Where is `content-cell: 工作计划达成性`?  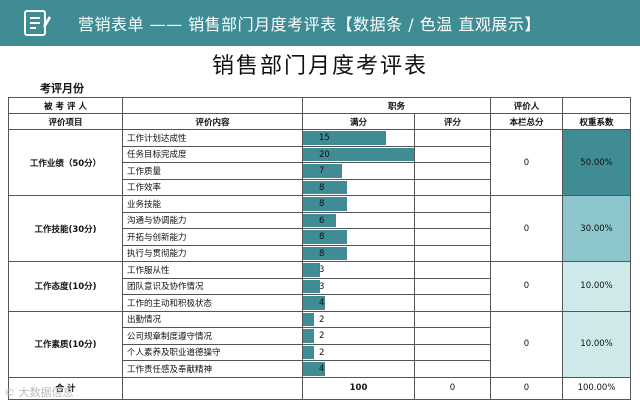 content-cell: 工作计划达成性 is located at coordinates (212, 138).